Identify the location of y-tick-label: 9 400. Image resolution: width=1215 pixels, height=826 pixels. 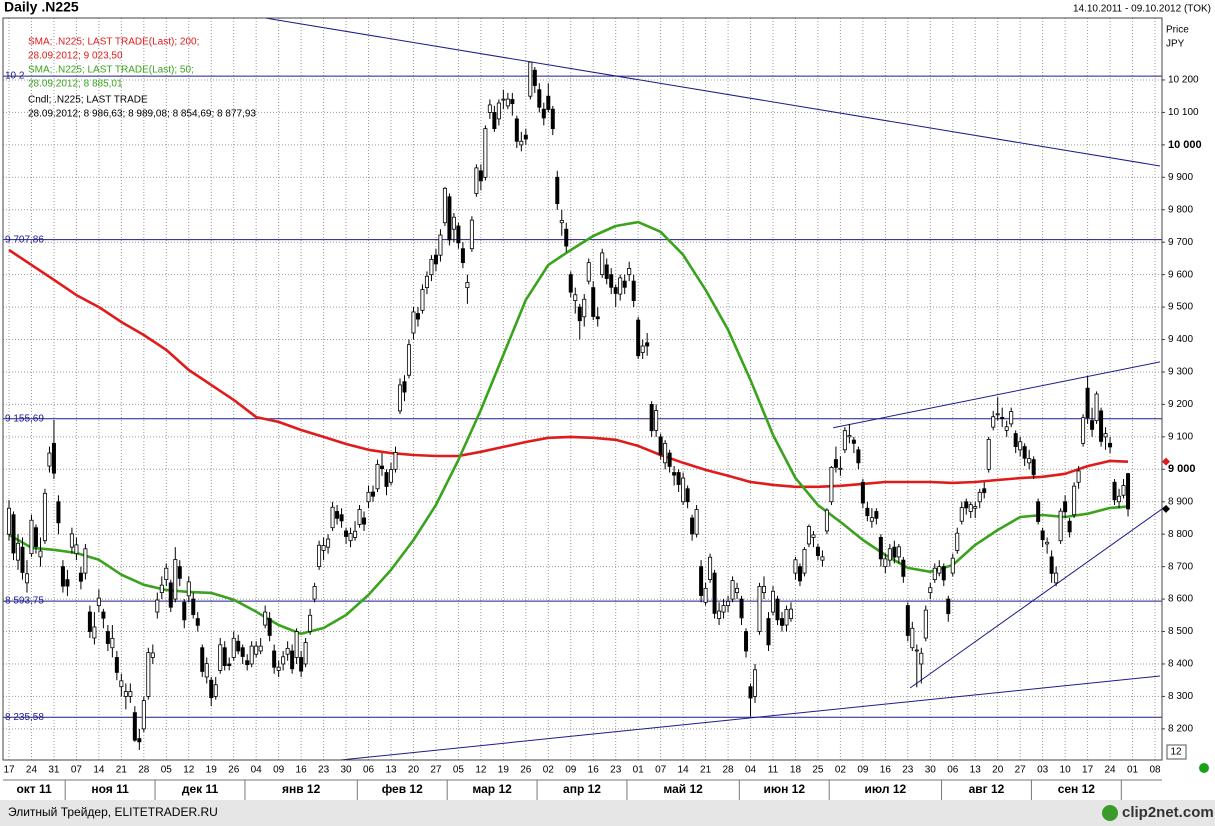
(1180, 339).